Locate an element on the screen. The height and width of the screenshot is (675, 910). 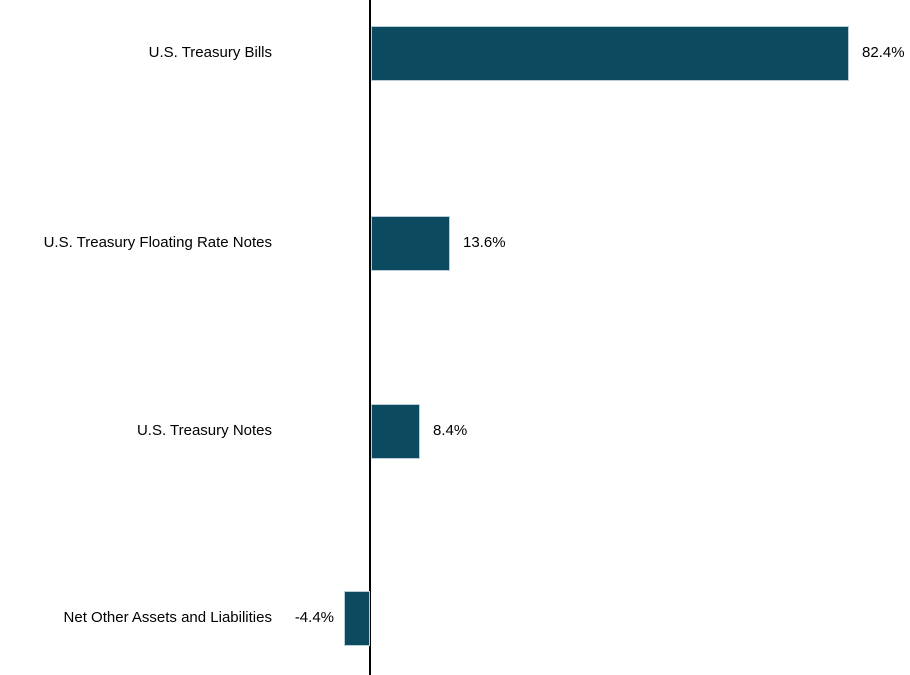
category-label: U.S. Treasury Floating Rate Notes is located at coordinates (157, 242).